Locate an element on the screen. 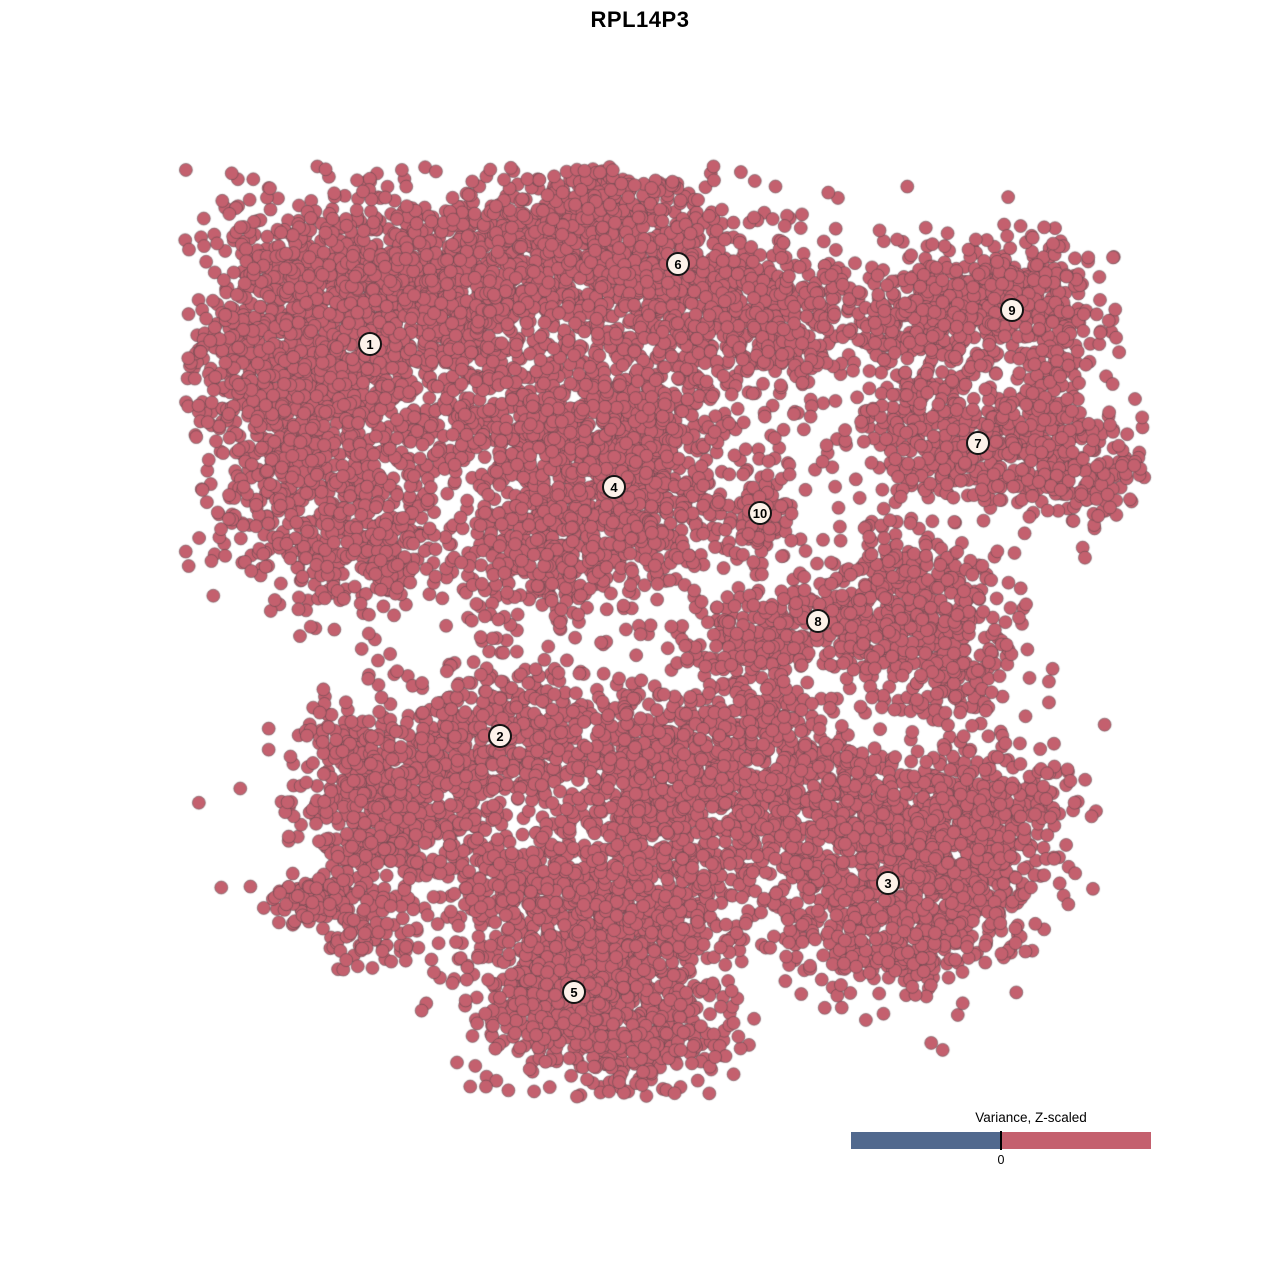  cluster-label-2: 2 is located at coordinates (500, 736).